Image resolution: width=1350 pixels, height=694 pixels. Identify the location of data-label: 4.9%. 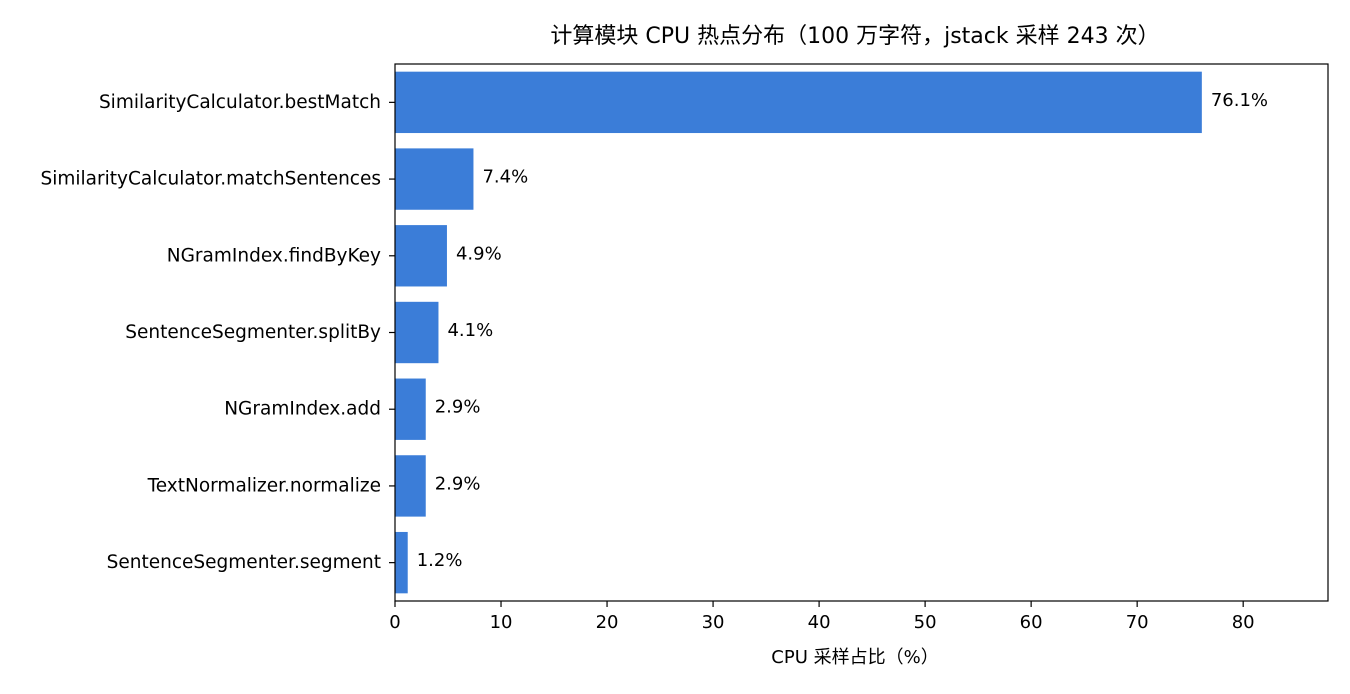
(479, 253).